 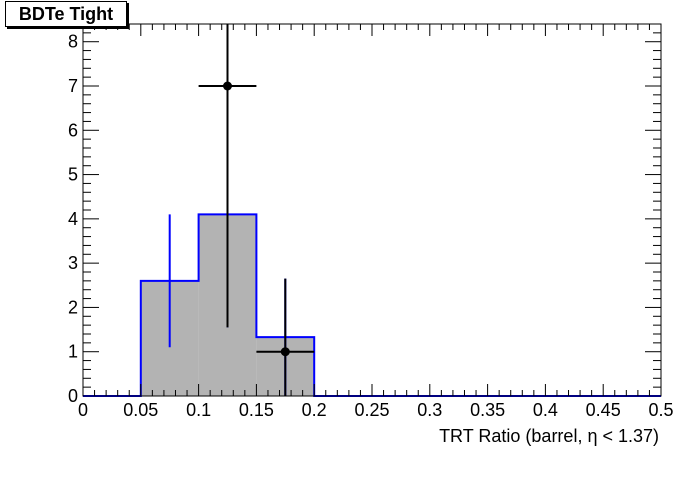 I want to click on x-tick-label: 0.15, so click(x=256, y=410).